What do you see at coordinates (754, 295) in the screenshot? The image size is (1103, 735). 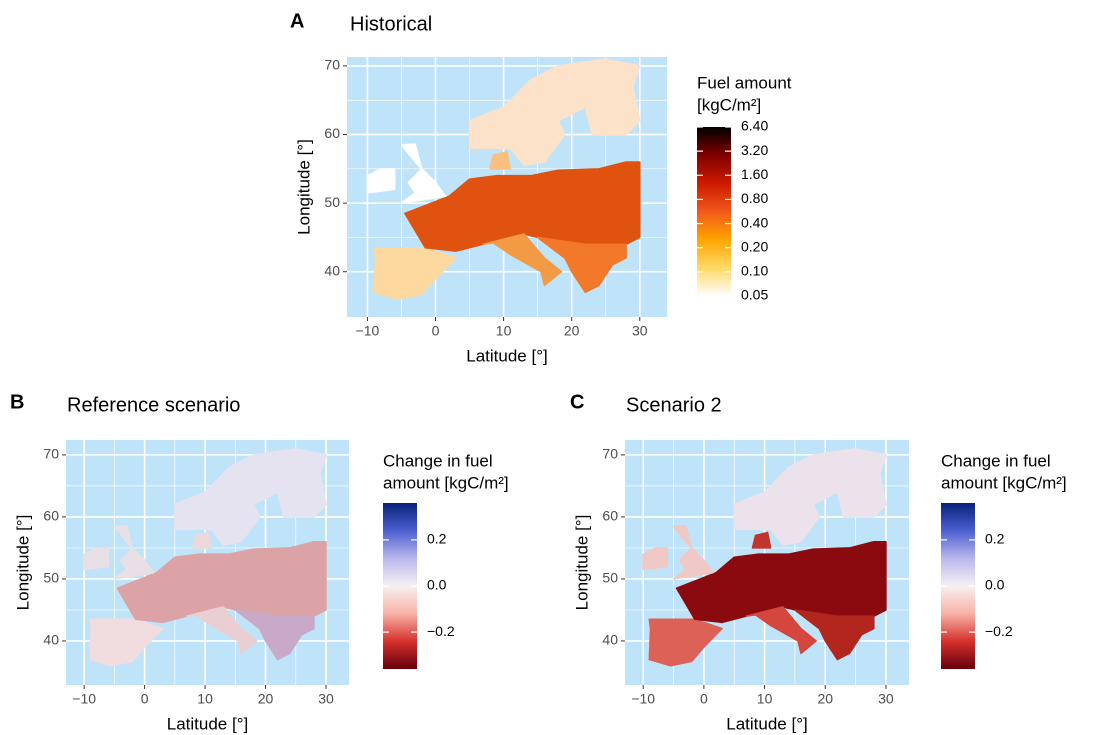 I see `colorbar-label: 0.05` at bounding box center [754, 295].